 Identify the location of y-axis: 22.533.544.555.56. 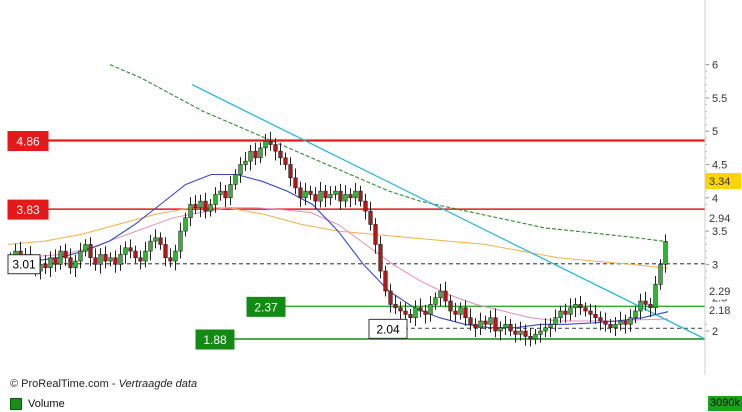
(716, 199).